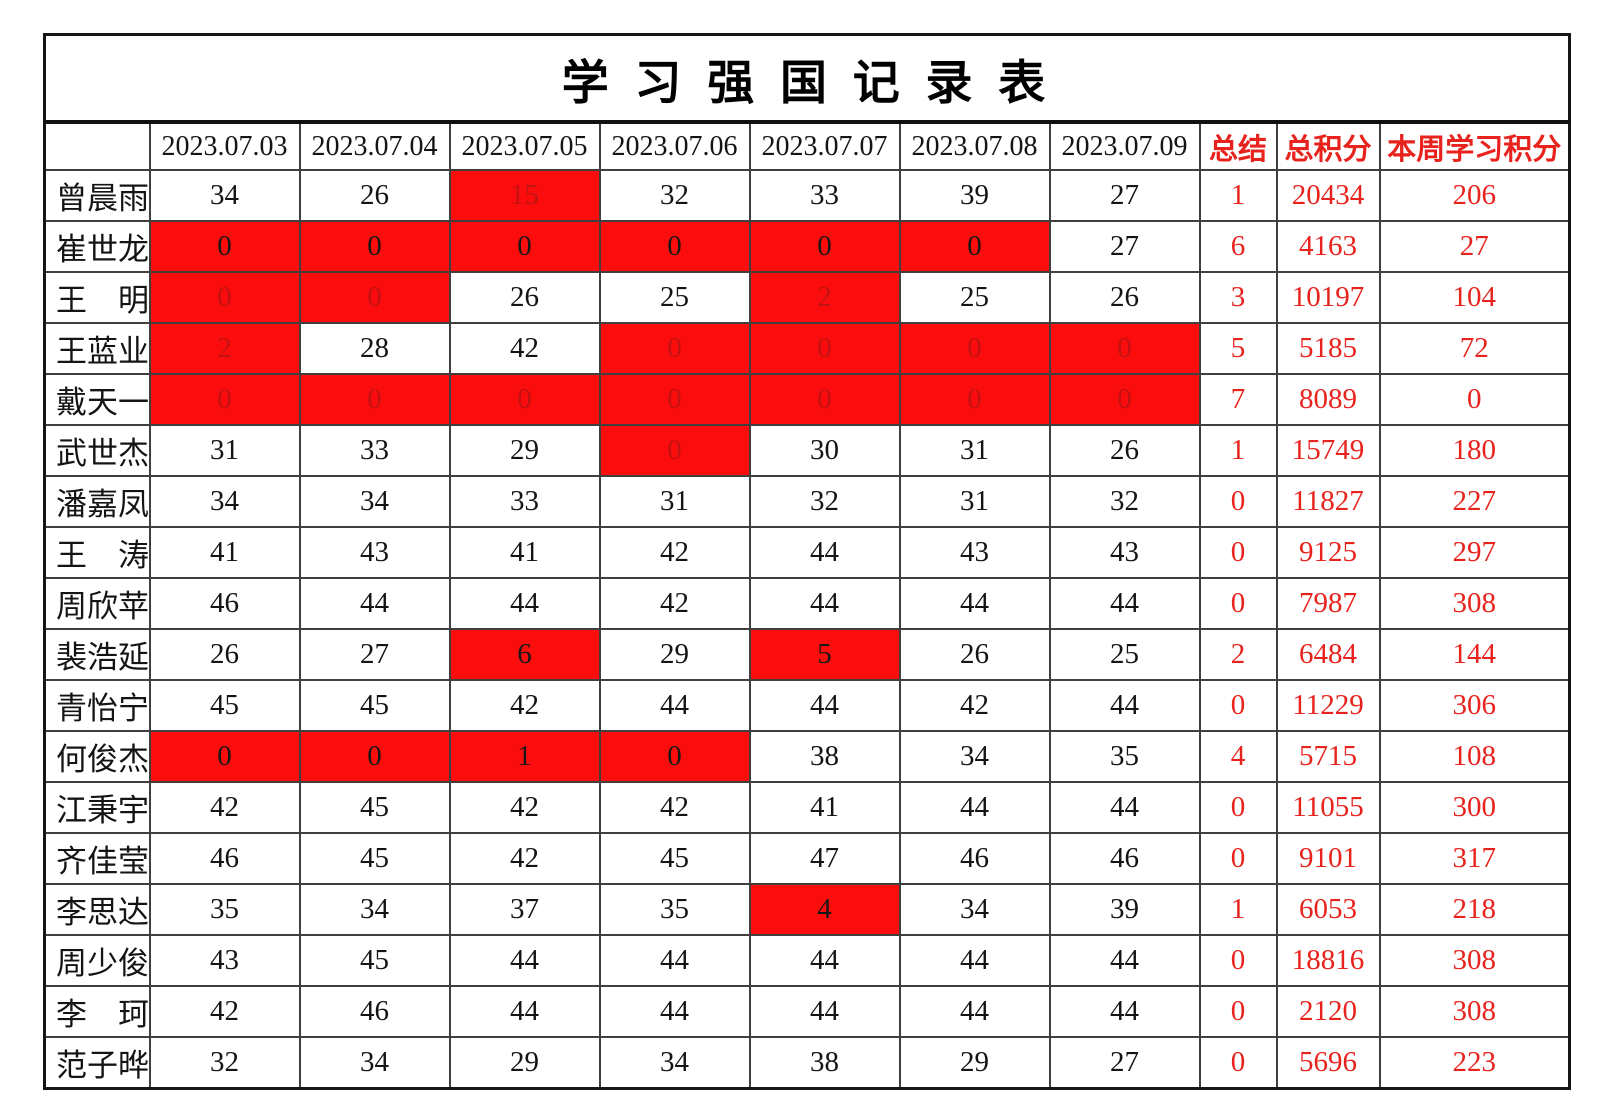  Describe the element at coordinates (1474, 348) in the screenshot. I see `week-points-cell: 72` at that location.